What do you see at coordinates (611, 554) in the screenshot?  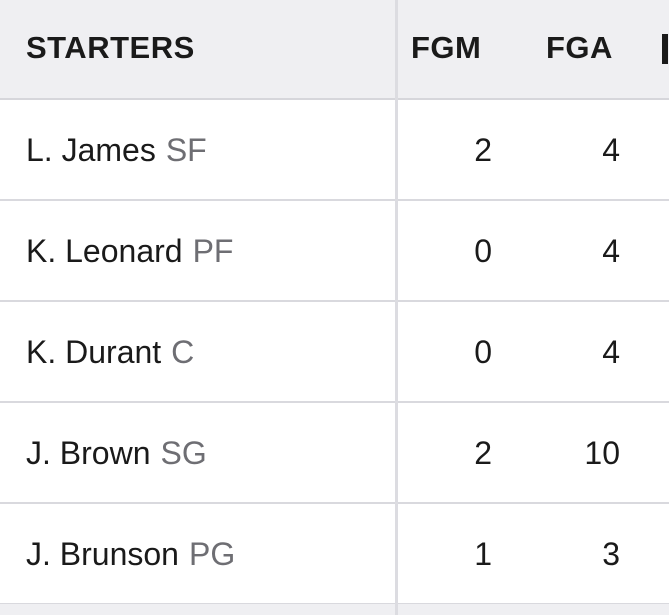 I see `fga-cell: 3` at bounding box center [611, 554].